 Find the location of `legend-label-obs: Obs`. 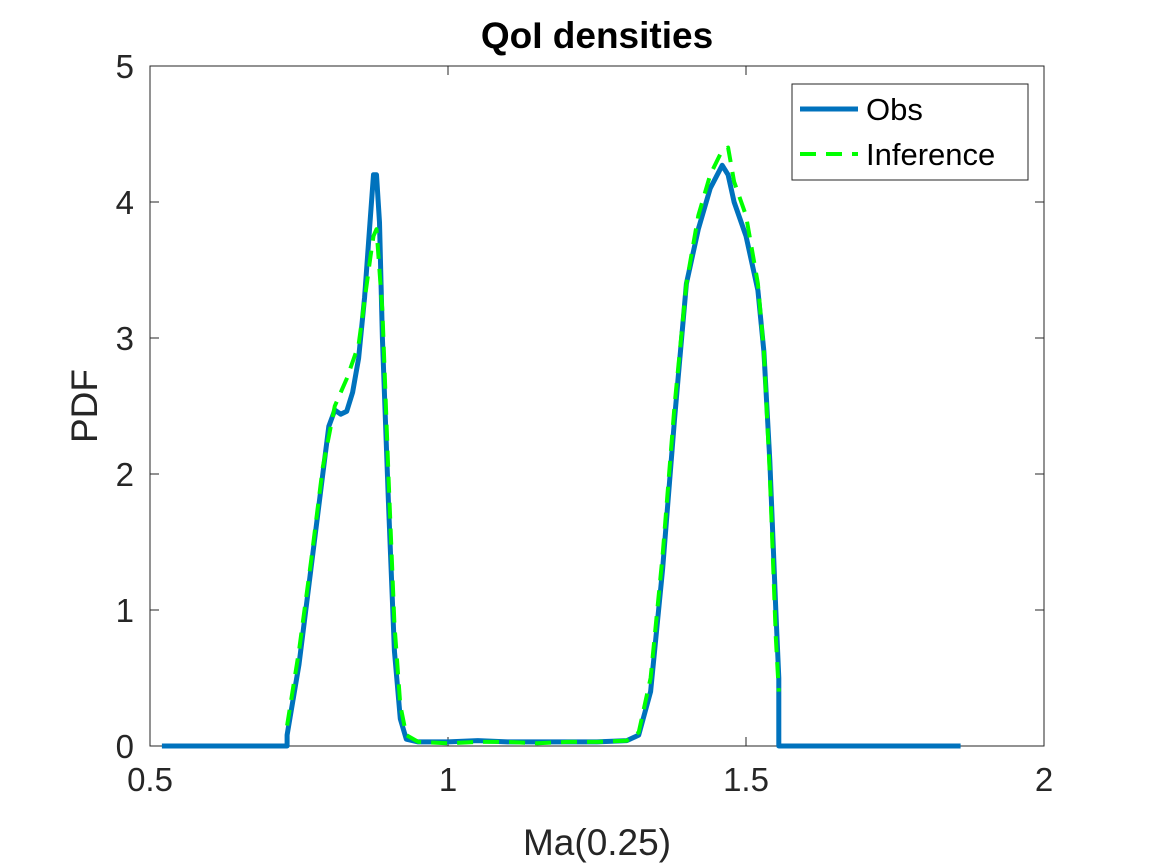

legend-label-obs: Obs is located at coordinates (894, 109).